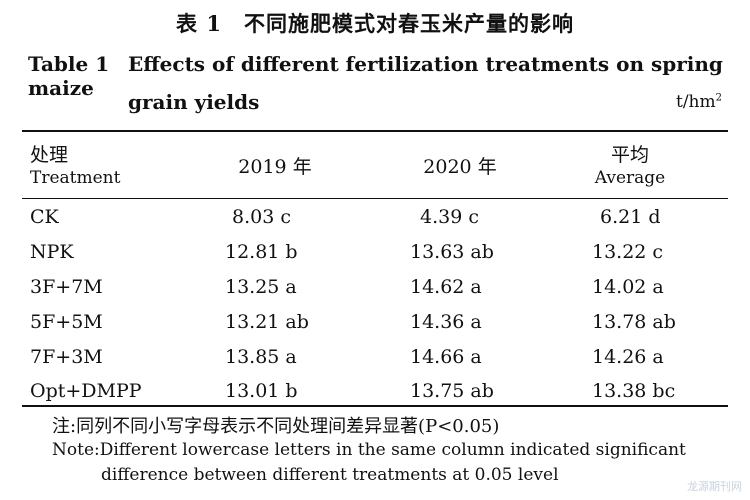  Describe the element at coordinates (194, 102) in the screenshot. I see `table-title-en-line2: grain yields` at that location.